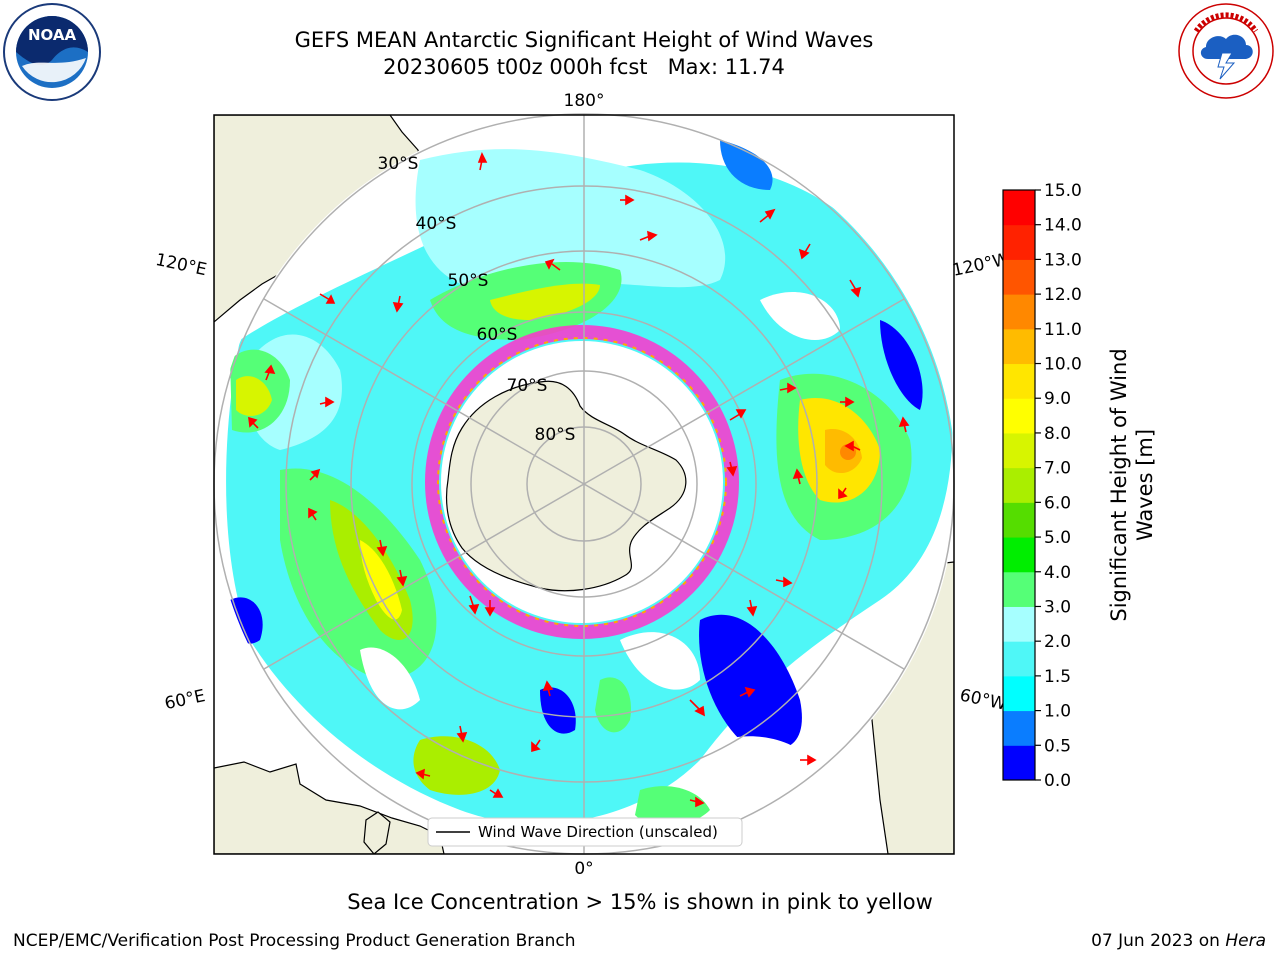  What do you see at coordinates (1063, 330) in the screenshot?
I see `colorbar-tick-label: 11.0` at bounding box center [1063, 330].